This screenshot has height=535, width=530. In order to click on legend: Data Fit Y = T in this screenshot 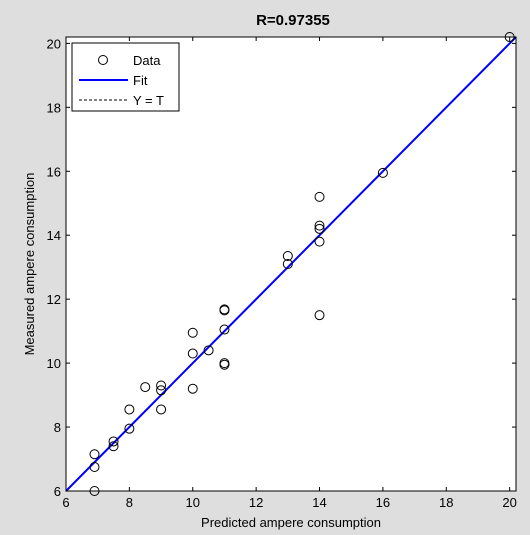, I will do `click(125, 77)`.